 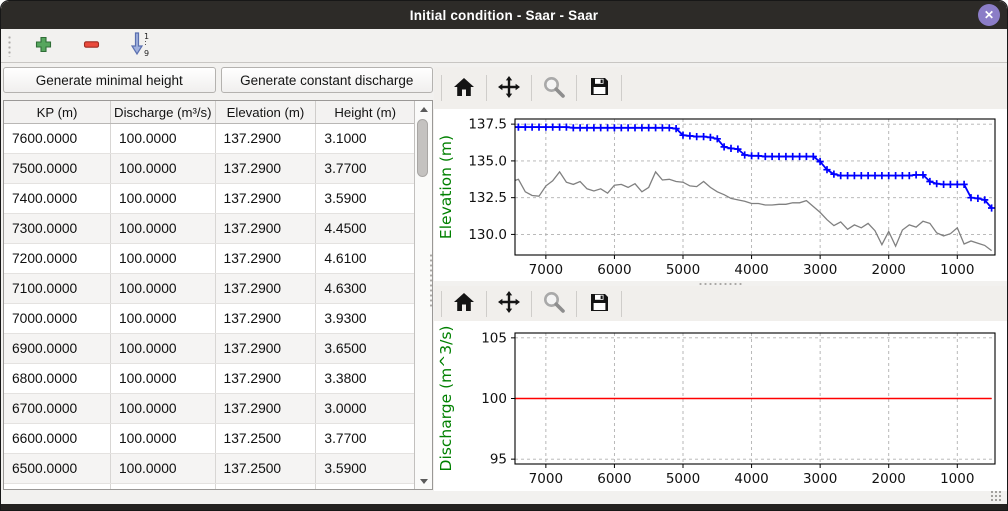 What do you see at coordinates (57, 258) in the screenshot?
I see `table-cell: 7200.0000` at bounding box center [57, 258].